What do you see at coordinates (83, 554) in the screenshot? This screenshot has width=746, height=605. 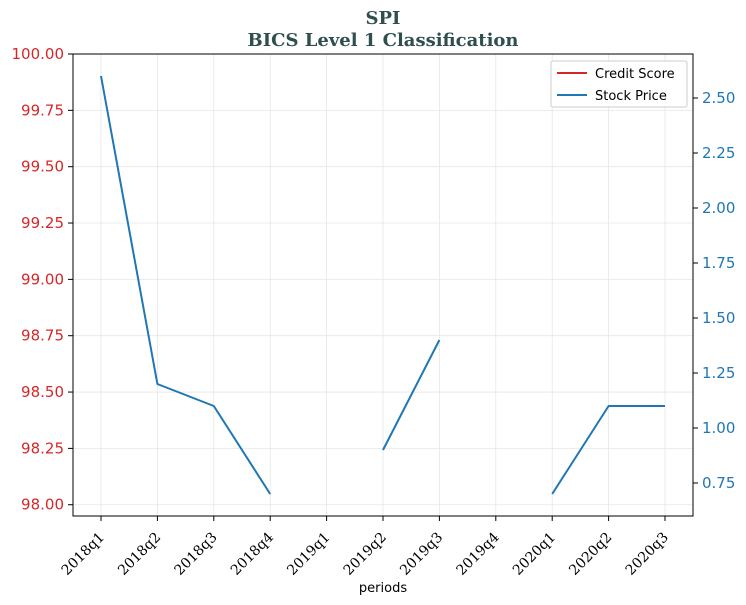 I see `x-tick-label: 2018q1` at bounding box center [83, 554].